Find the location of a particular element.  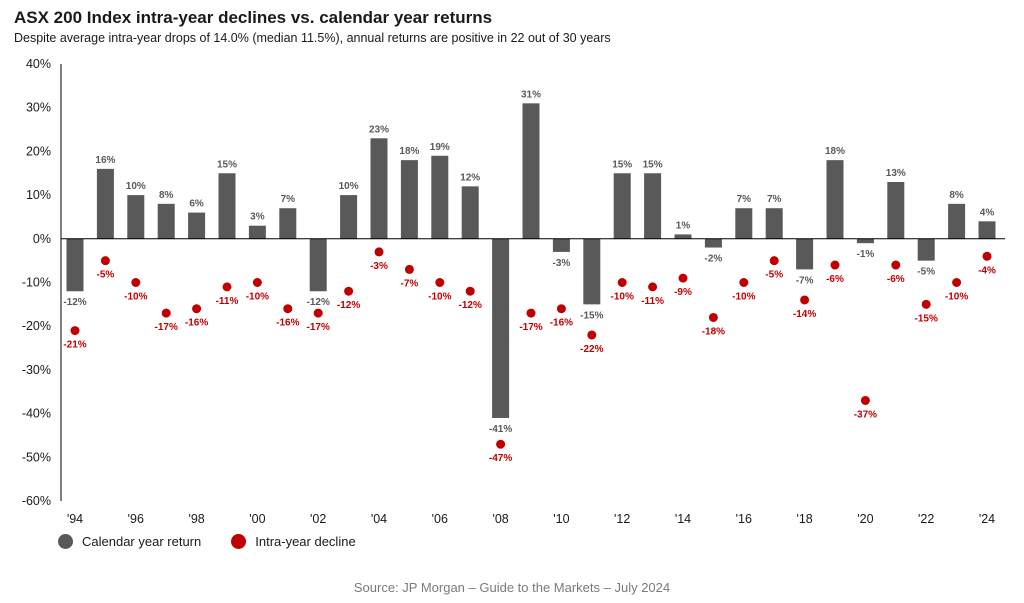

legend-swatch-decline is located at coordinates (239, 541).